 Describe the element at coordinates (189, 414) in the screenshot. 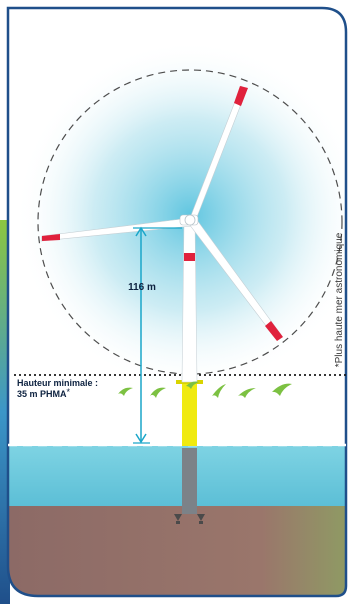

I see `transition-piece` at that location.